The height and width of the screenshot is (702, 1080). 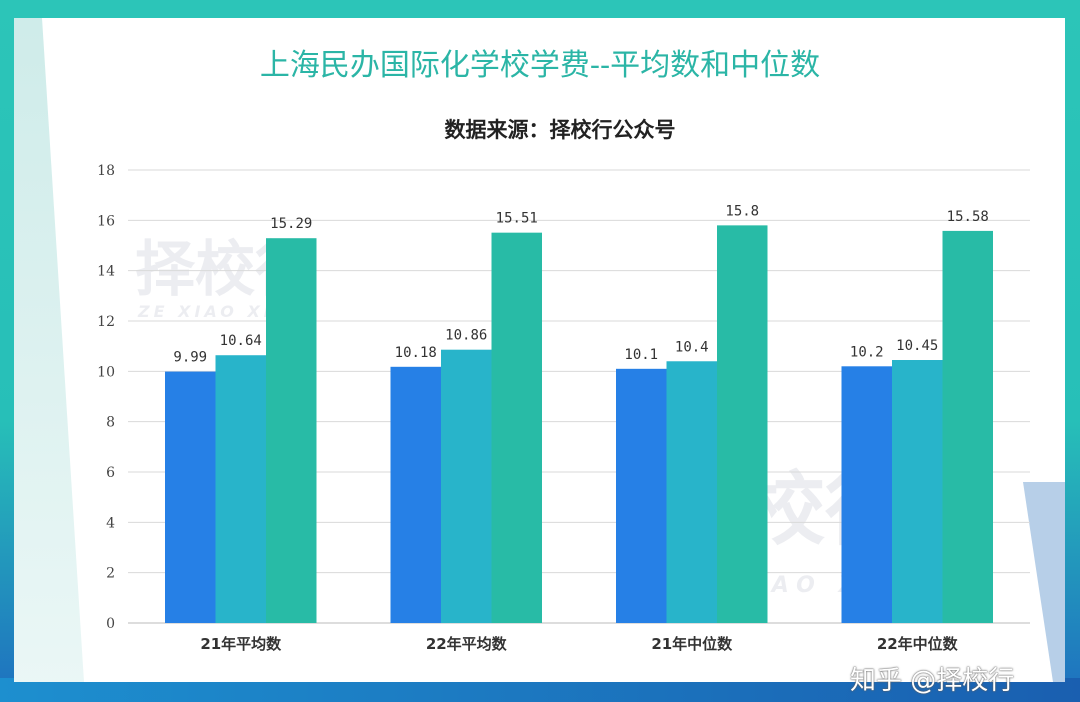 I want to click on x-tick-label: 22年中位数, so click(x=918, y=644).